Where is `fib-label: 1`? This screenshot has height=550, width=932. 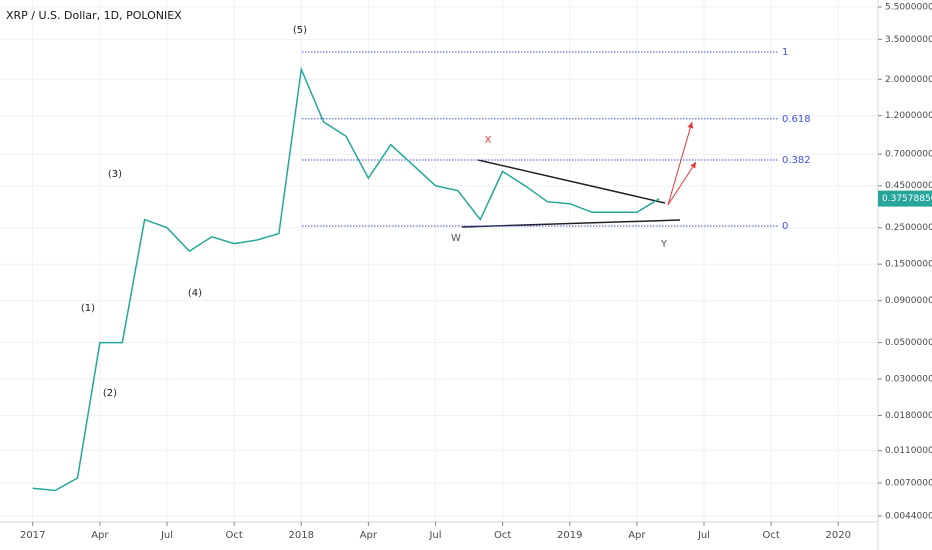 fib-label: 1 is located at coordinates (785, 52).